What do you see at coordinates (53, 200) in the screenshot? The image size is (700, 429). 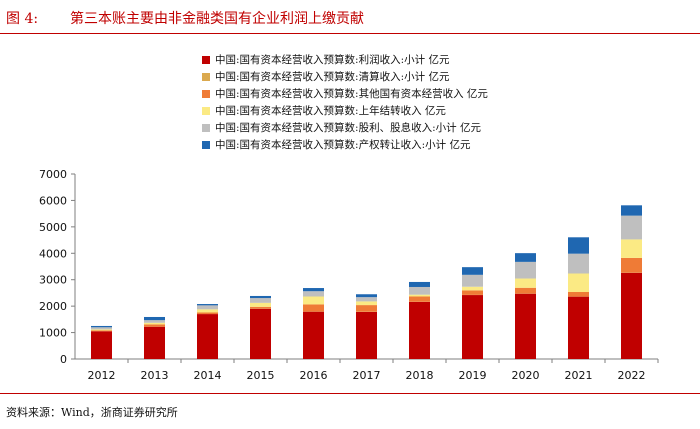 I see `y-tick-label: 6000` at bounding box center [53, 200].